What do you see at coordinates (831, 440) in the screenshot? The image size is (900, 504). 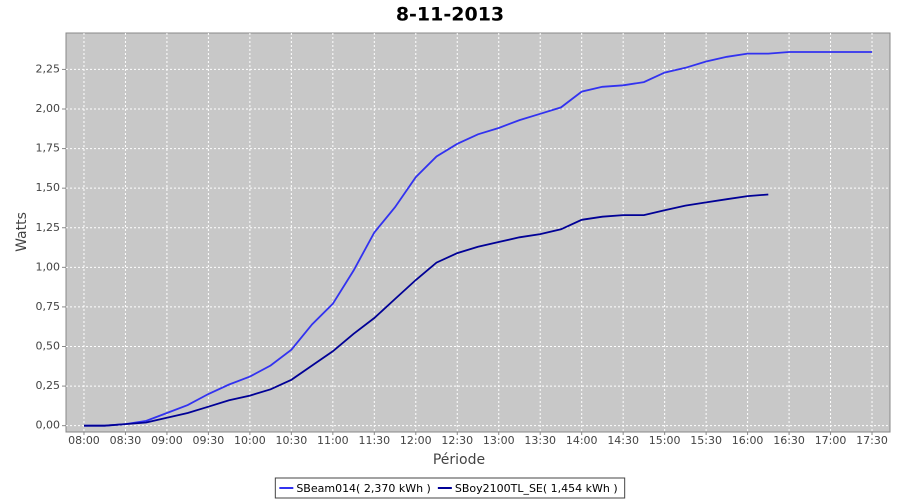 I see `x-tick-label: 17:00` at bounding box center [831, 440].